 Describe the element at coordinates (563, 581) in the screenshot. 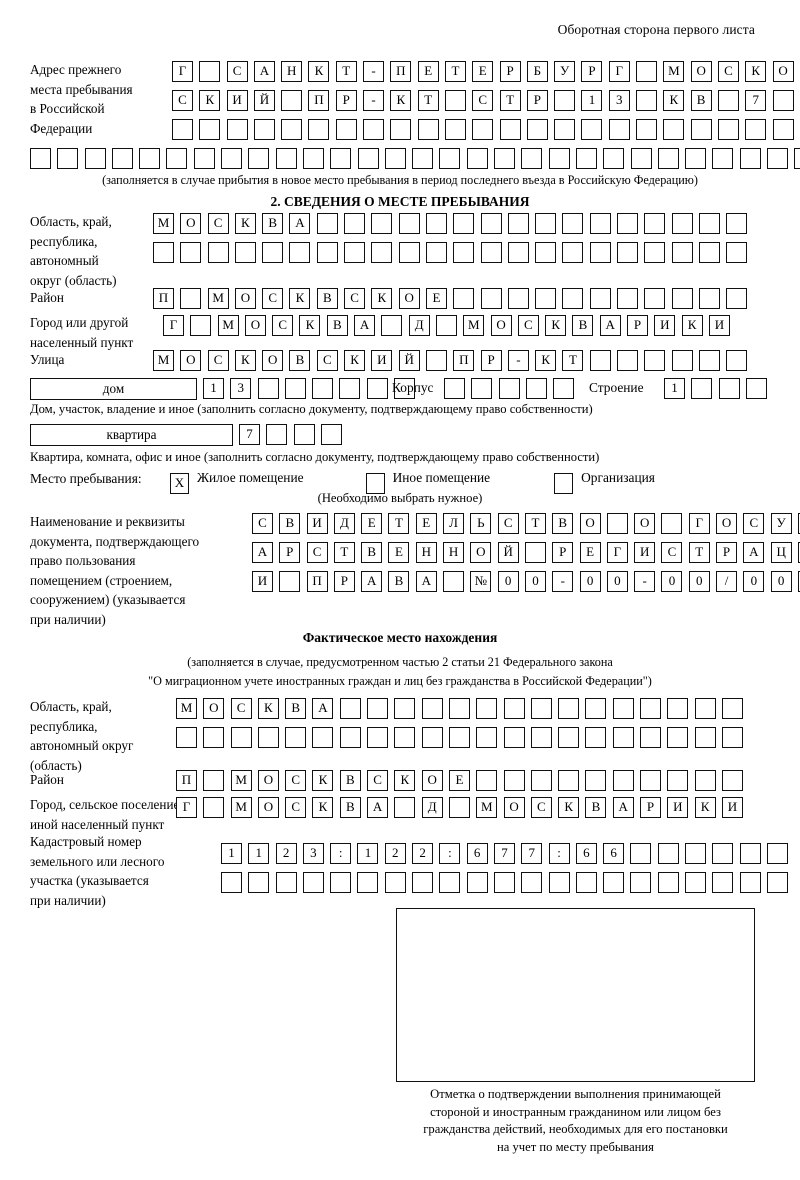

I see `char-cell: -` at that location.